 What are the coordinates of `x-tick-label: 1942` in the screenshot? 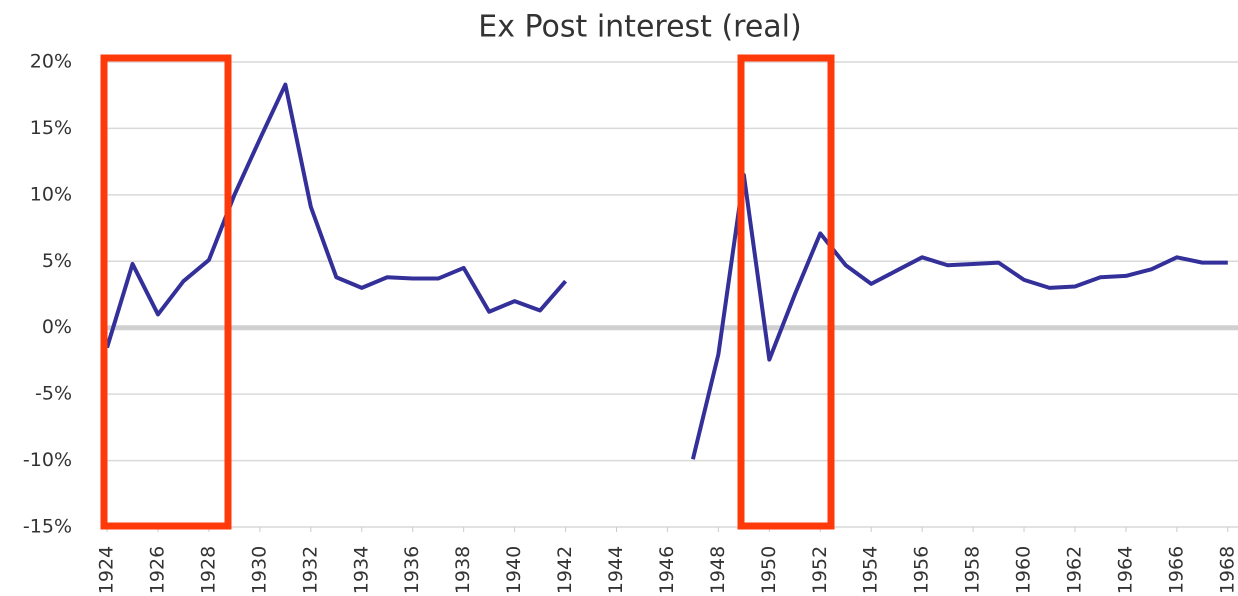 It's located at (565, 570).